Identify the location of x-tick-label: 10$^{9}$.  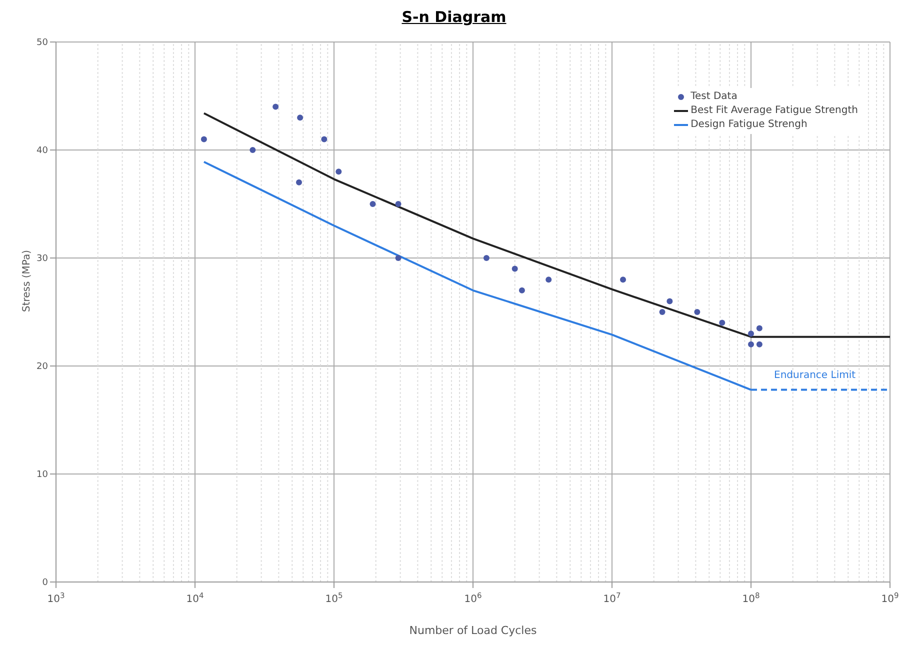
(890, 597).